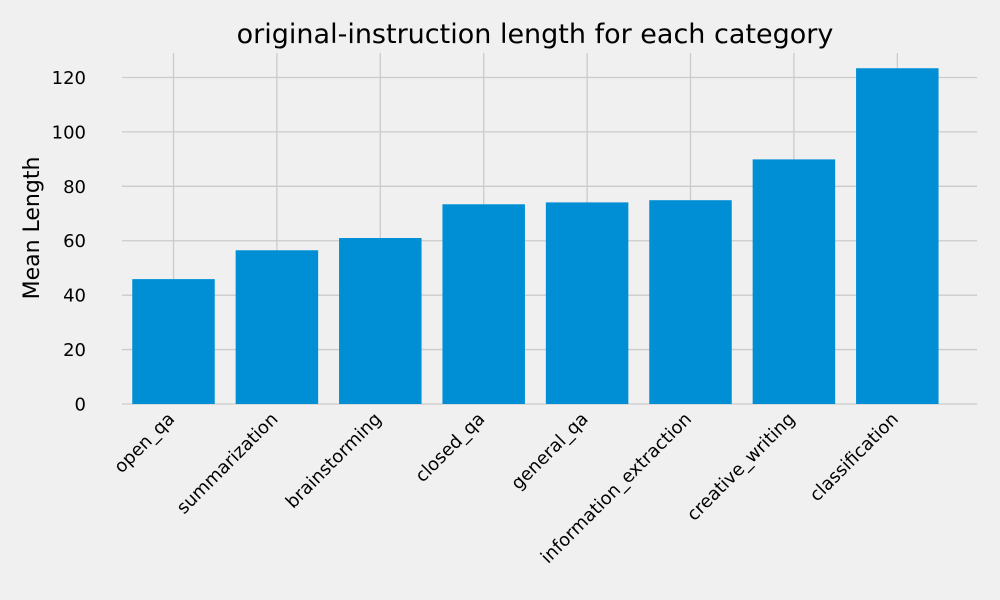  Describe the element at coordinates (144, 443) in the screenshot. I see `x-tick-label: open_qa` at that location.